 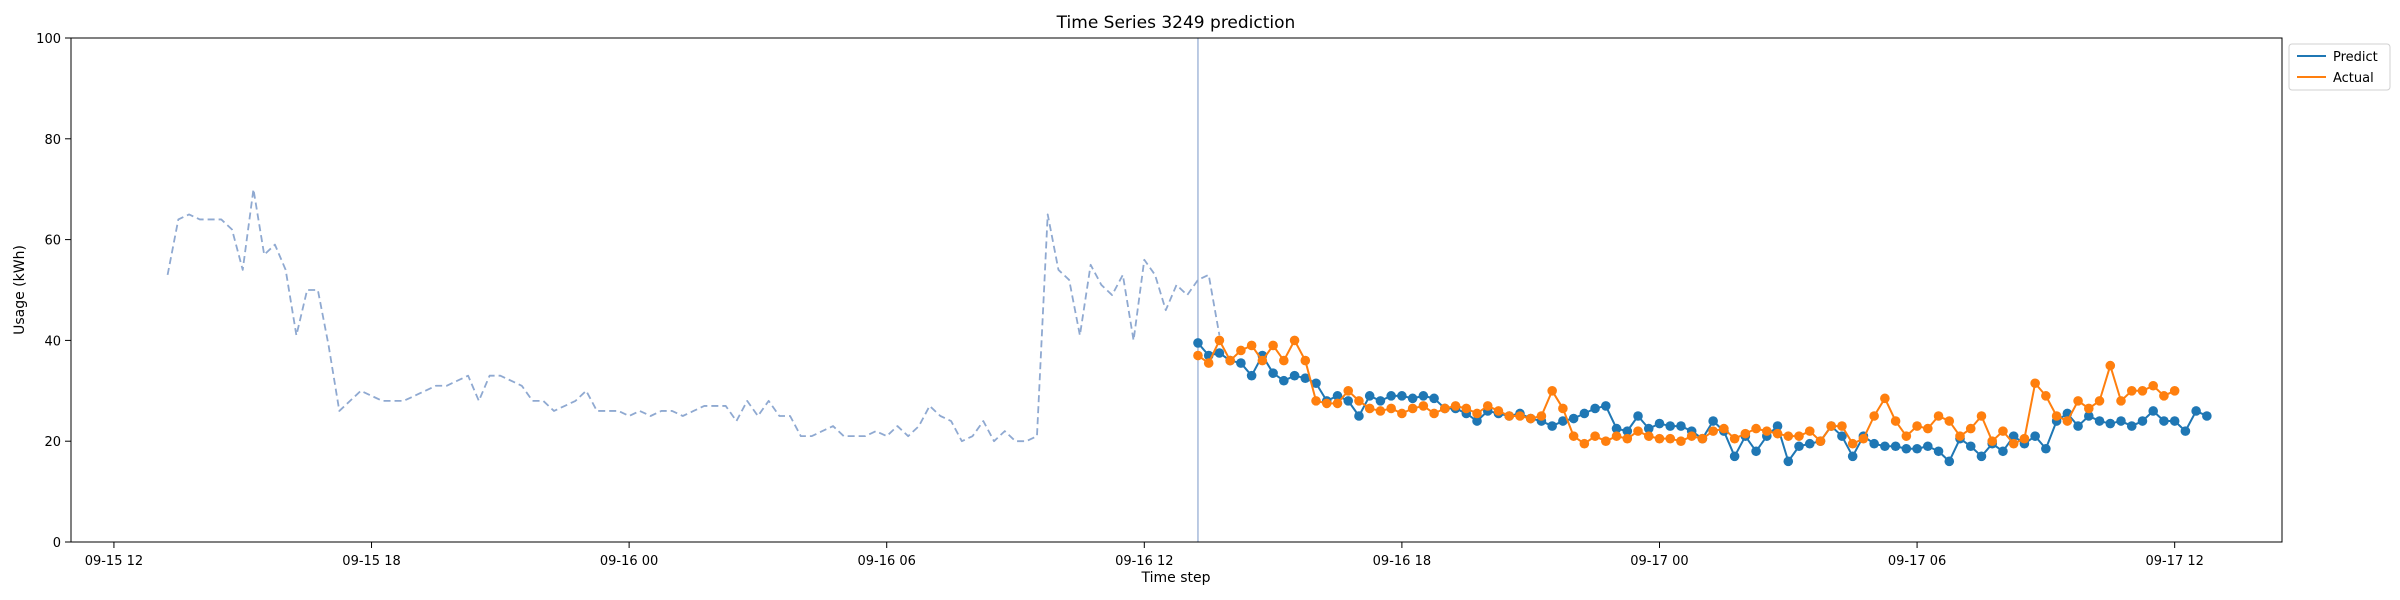 I want to click on y-axis-title: Usage (kWh), so click(x=20, y=290).